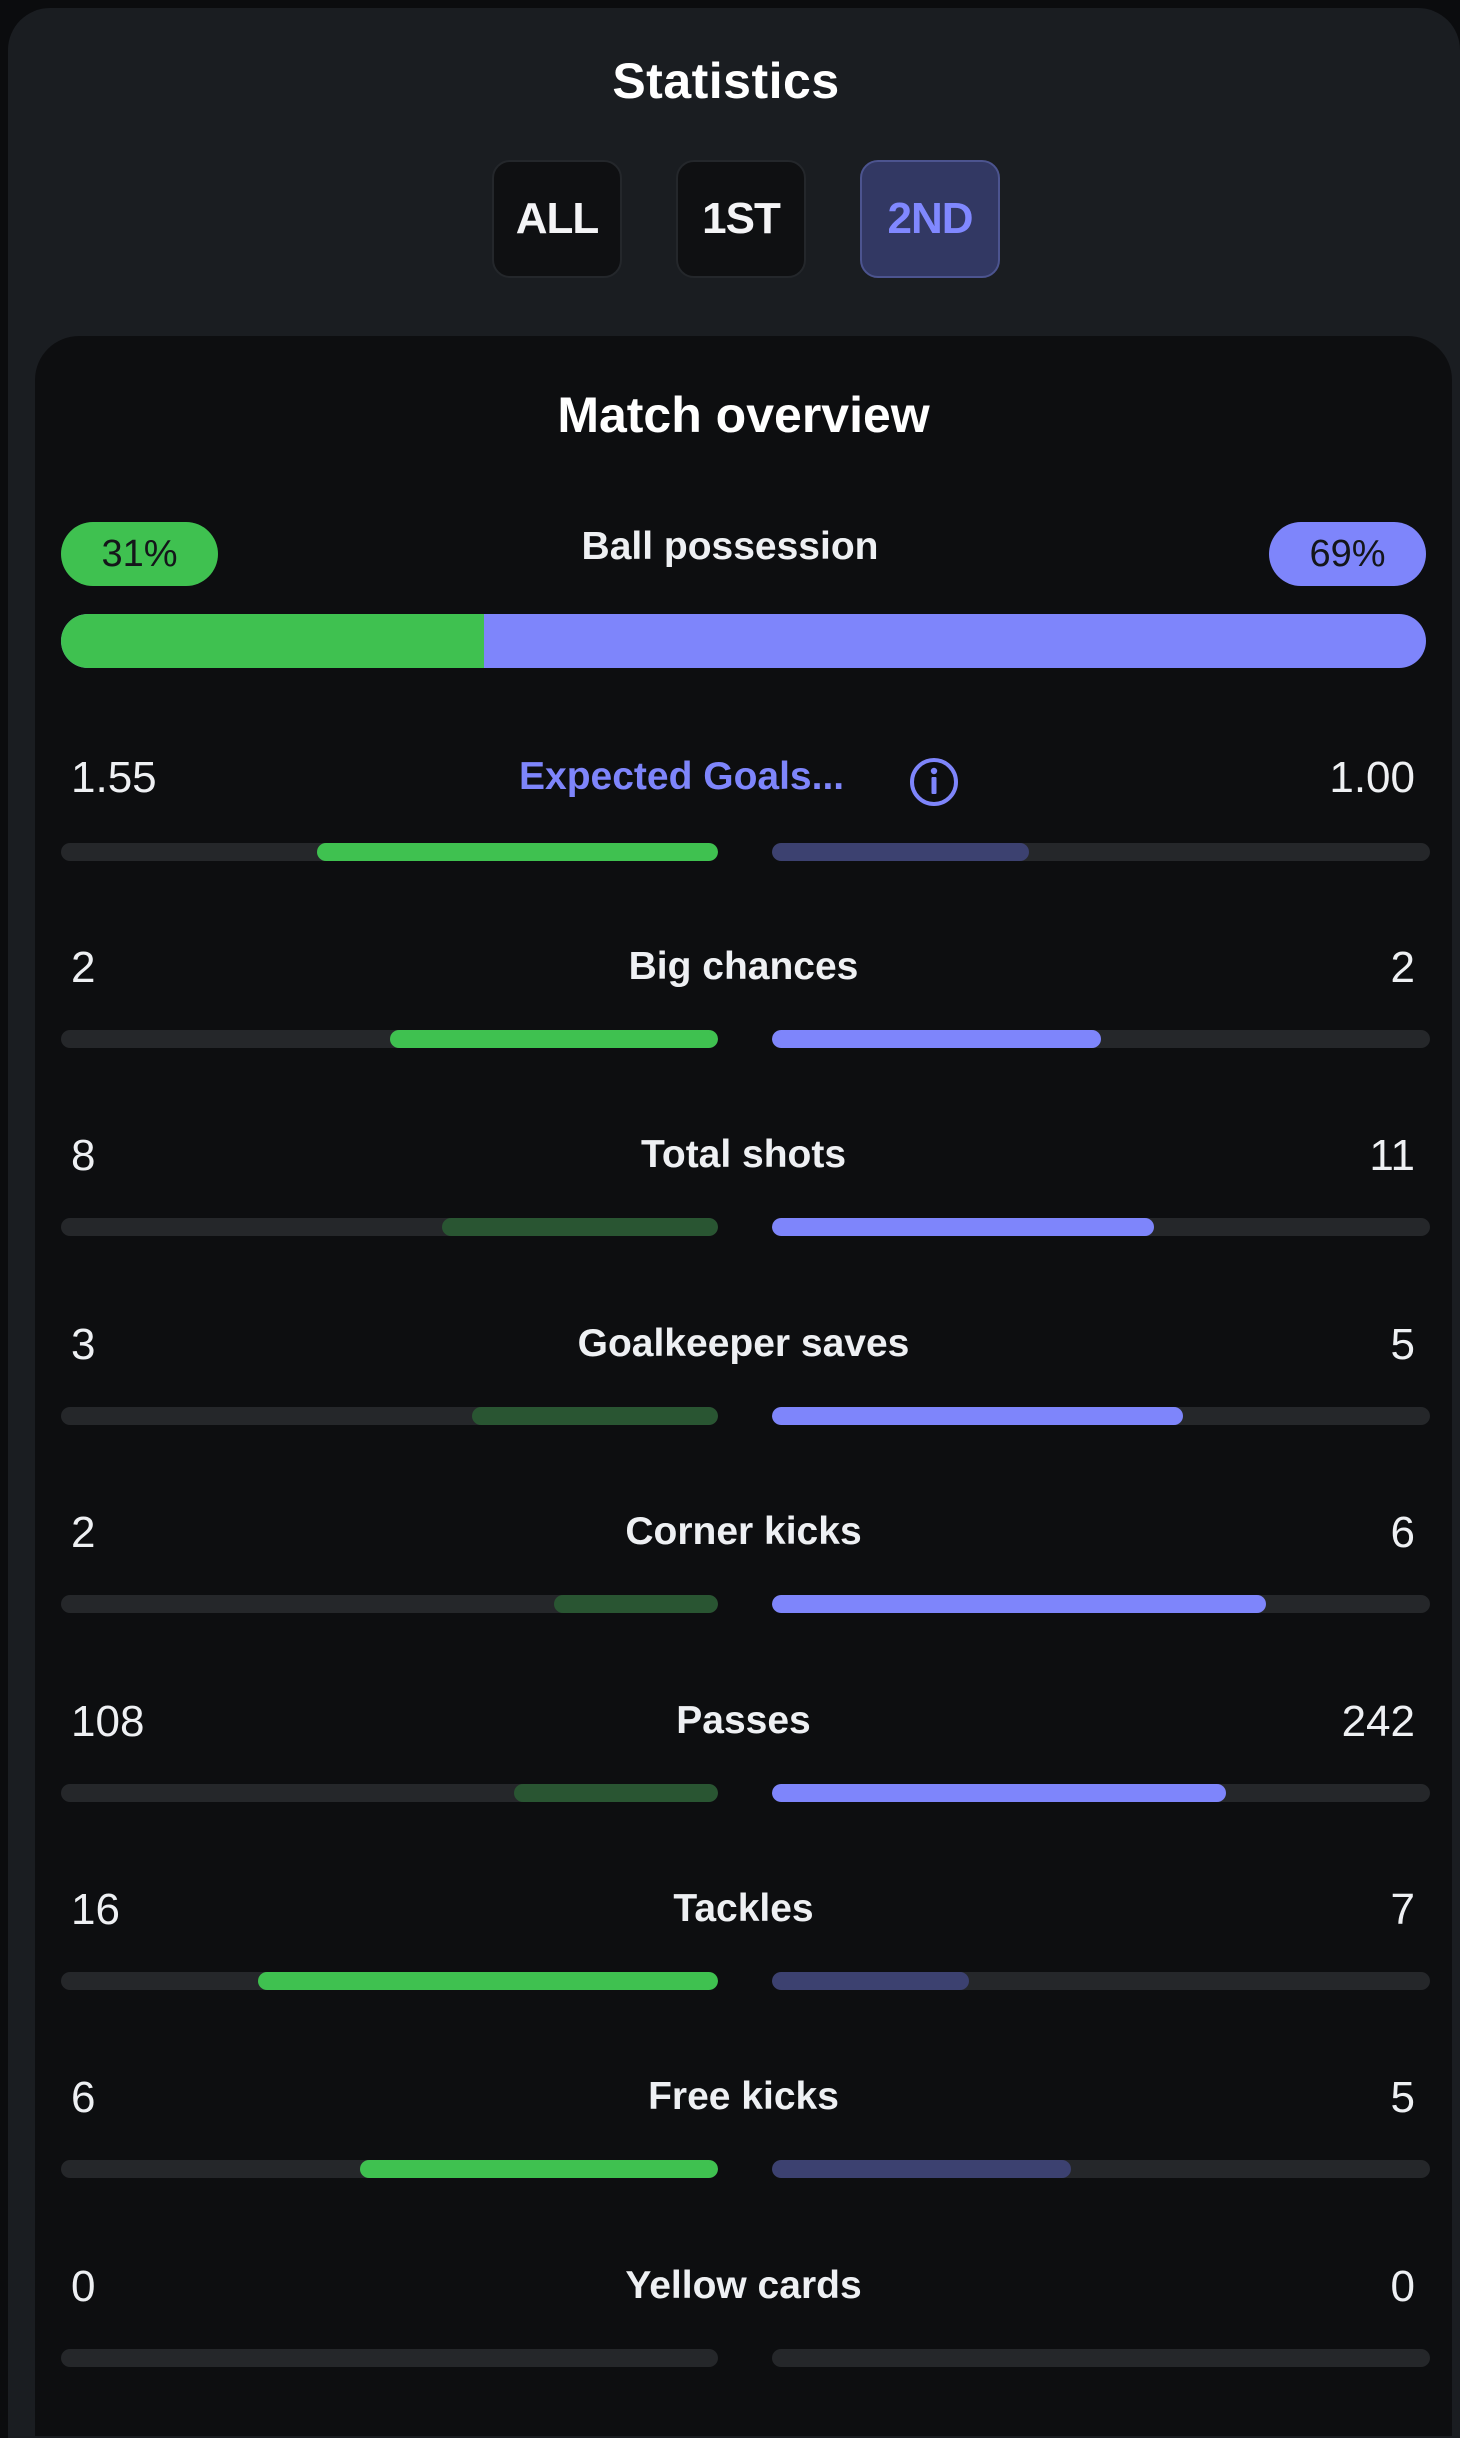 The height and width of the screenshot is (2438, 1460). I want to click on stat-home-value: 0, so click(83, 2286).